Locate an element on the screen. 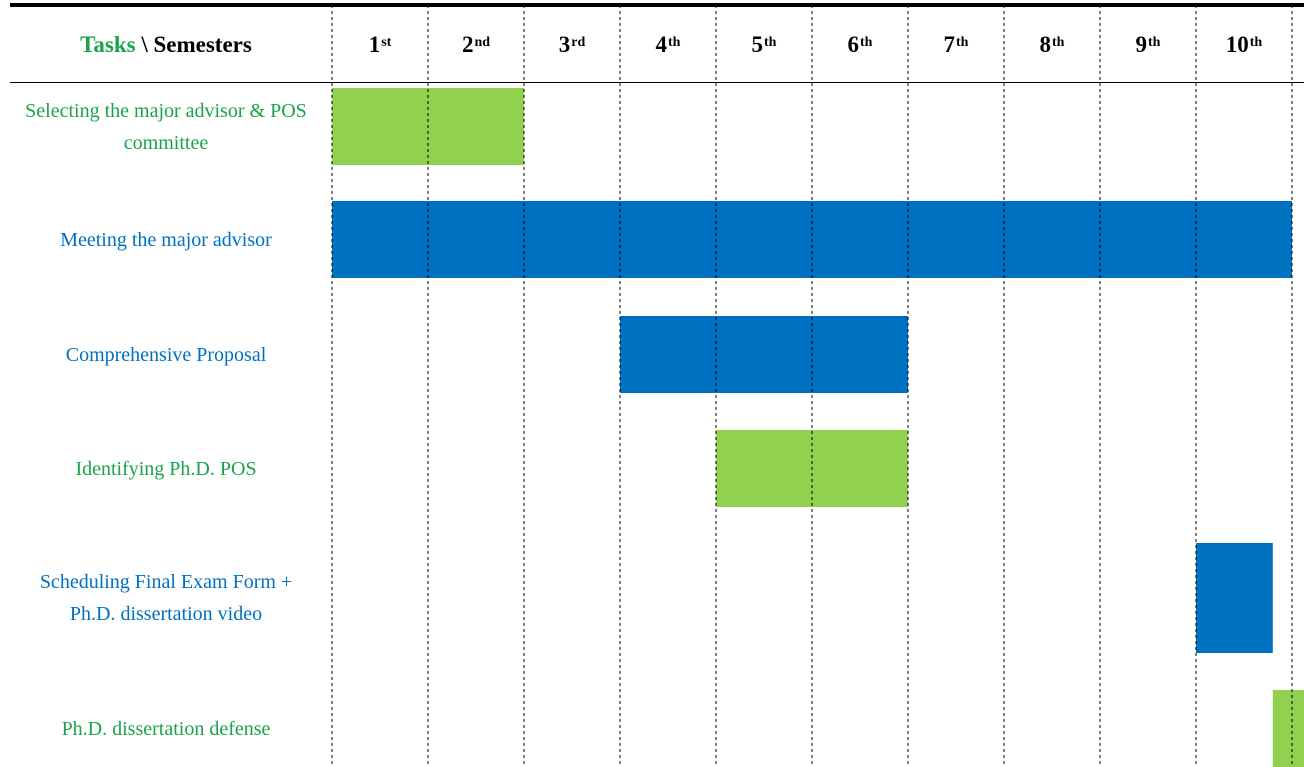 Image resolution: width=1304 pixels, height=767 pixels. header-label: Tasks \ Semesters is located at coordinates (166, 45).